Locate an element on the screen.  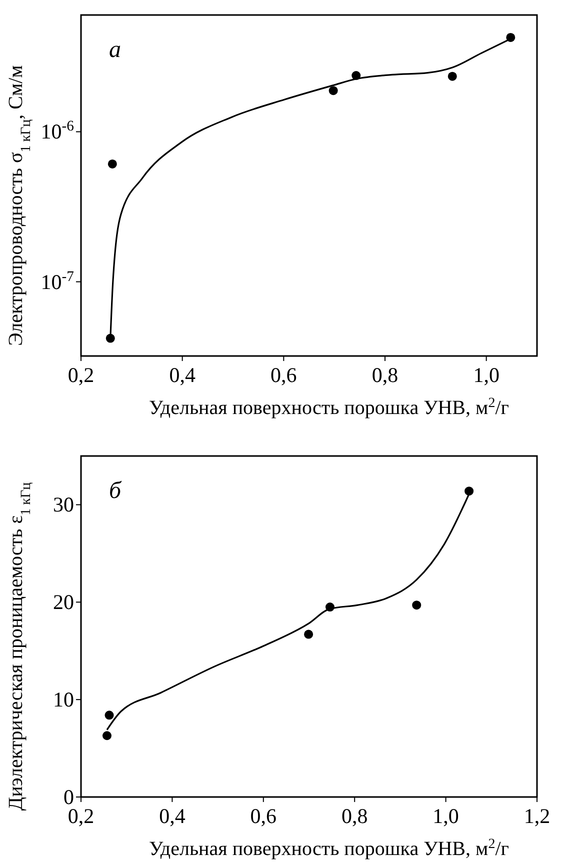
x-tick-label: 0,2 is located at coordinates (81, 375).